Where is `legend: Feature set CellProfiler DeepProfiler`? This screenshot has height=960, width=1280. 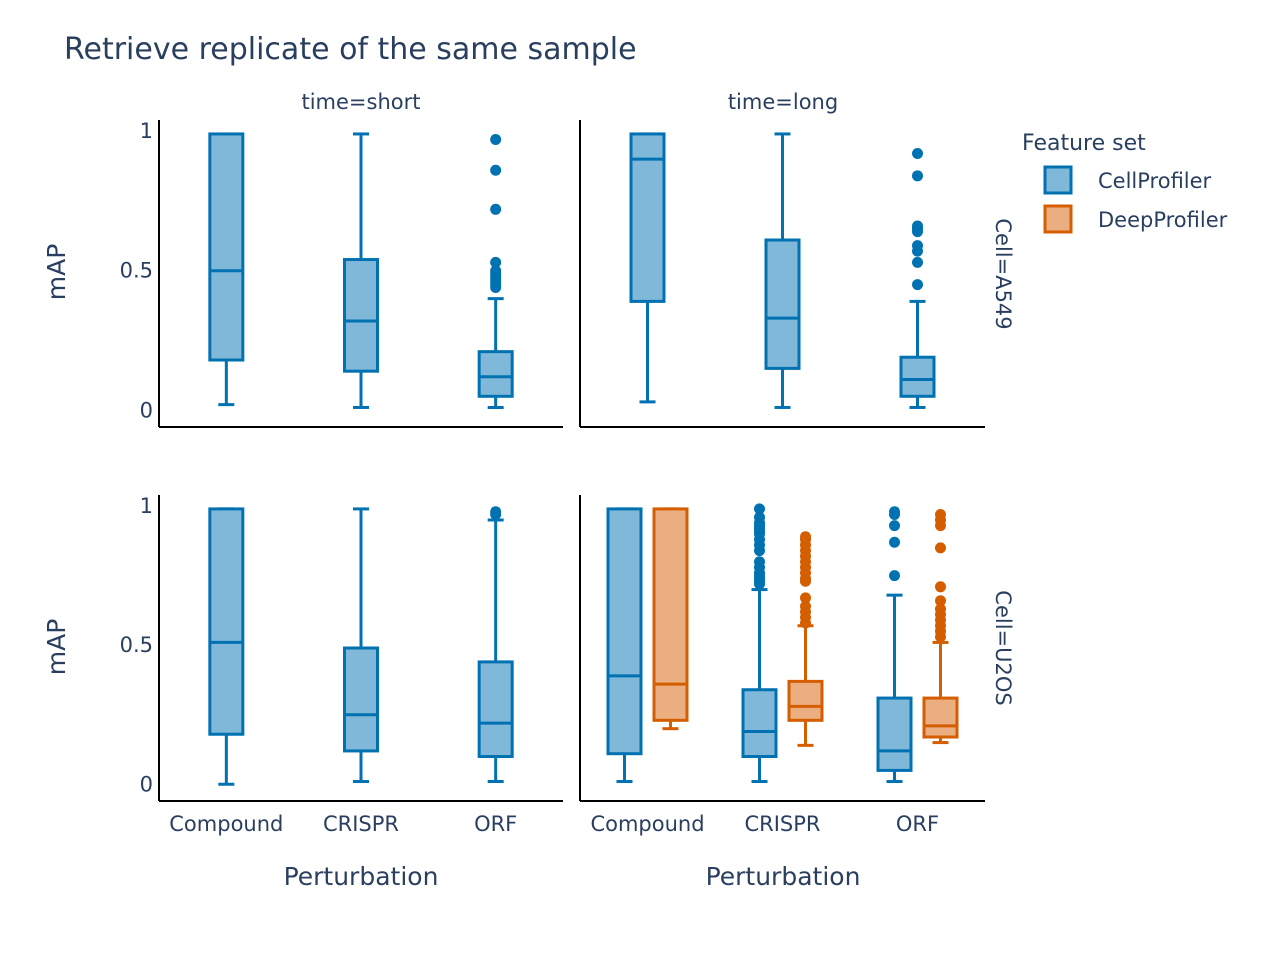 legend: Feature set CellProfiler DeepProfiler is located at coordinates (1125, 182).